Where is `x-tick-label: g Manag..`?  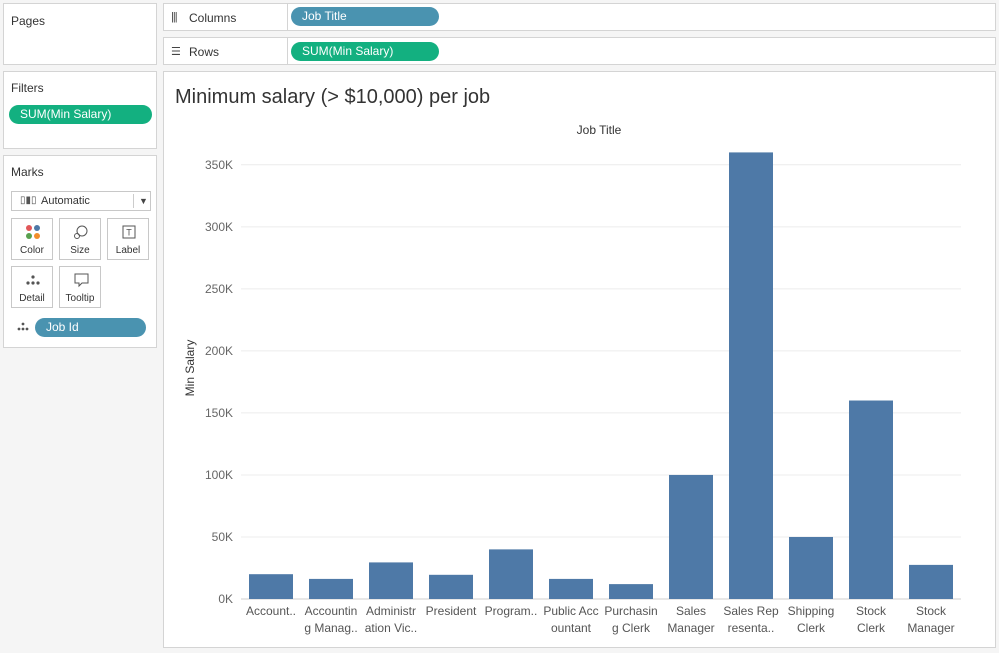
x-tick-label: g Manag.. is located at coordinates (330, 628).